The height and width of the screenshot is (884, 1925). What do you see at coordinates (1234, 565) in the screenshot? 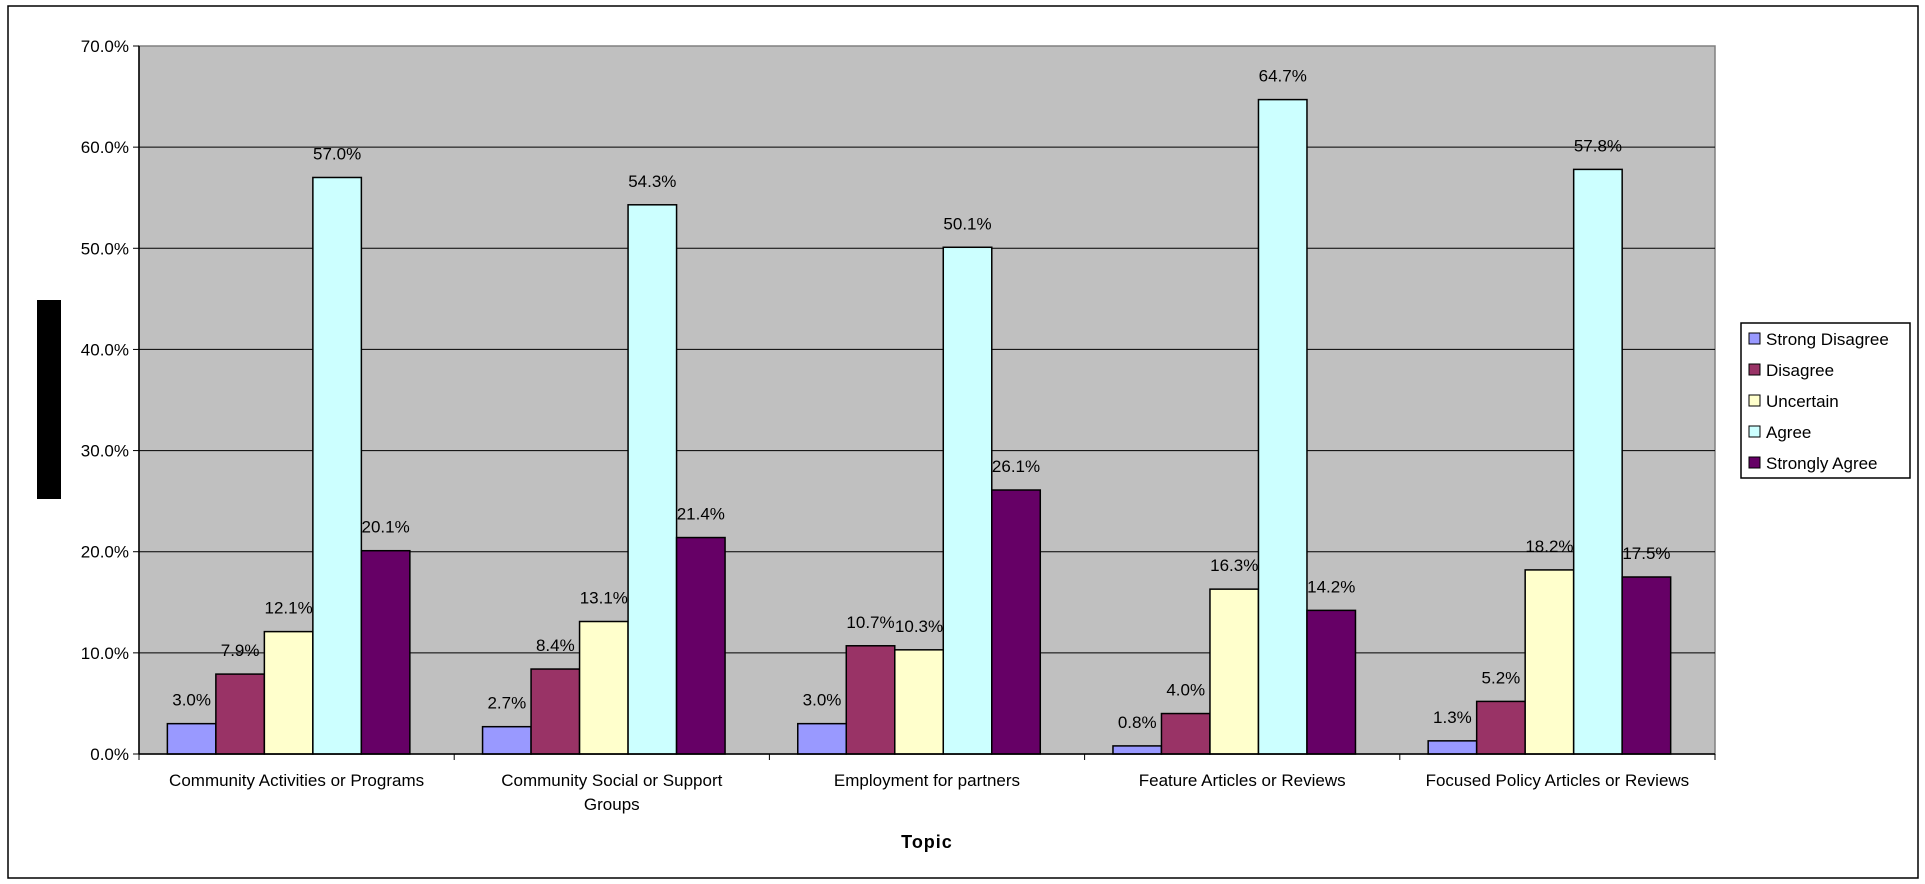
I see `data-label: 16.3%` at bounding box center [1234, 565].